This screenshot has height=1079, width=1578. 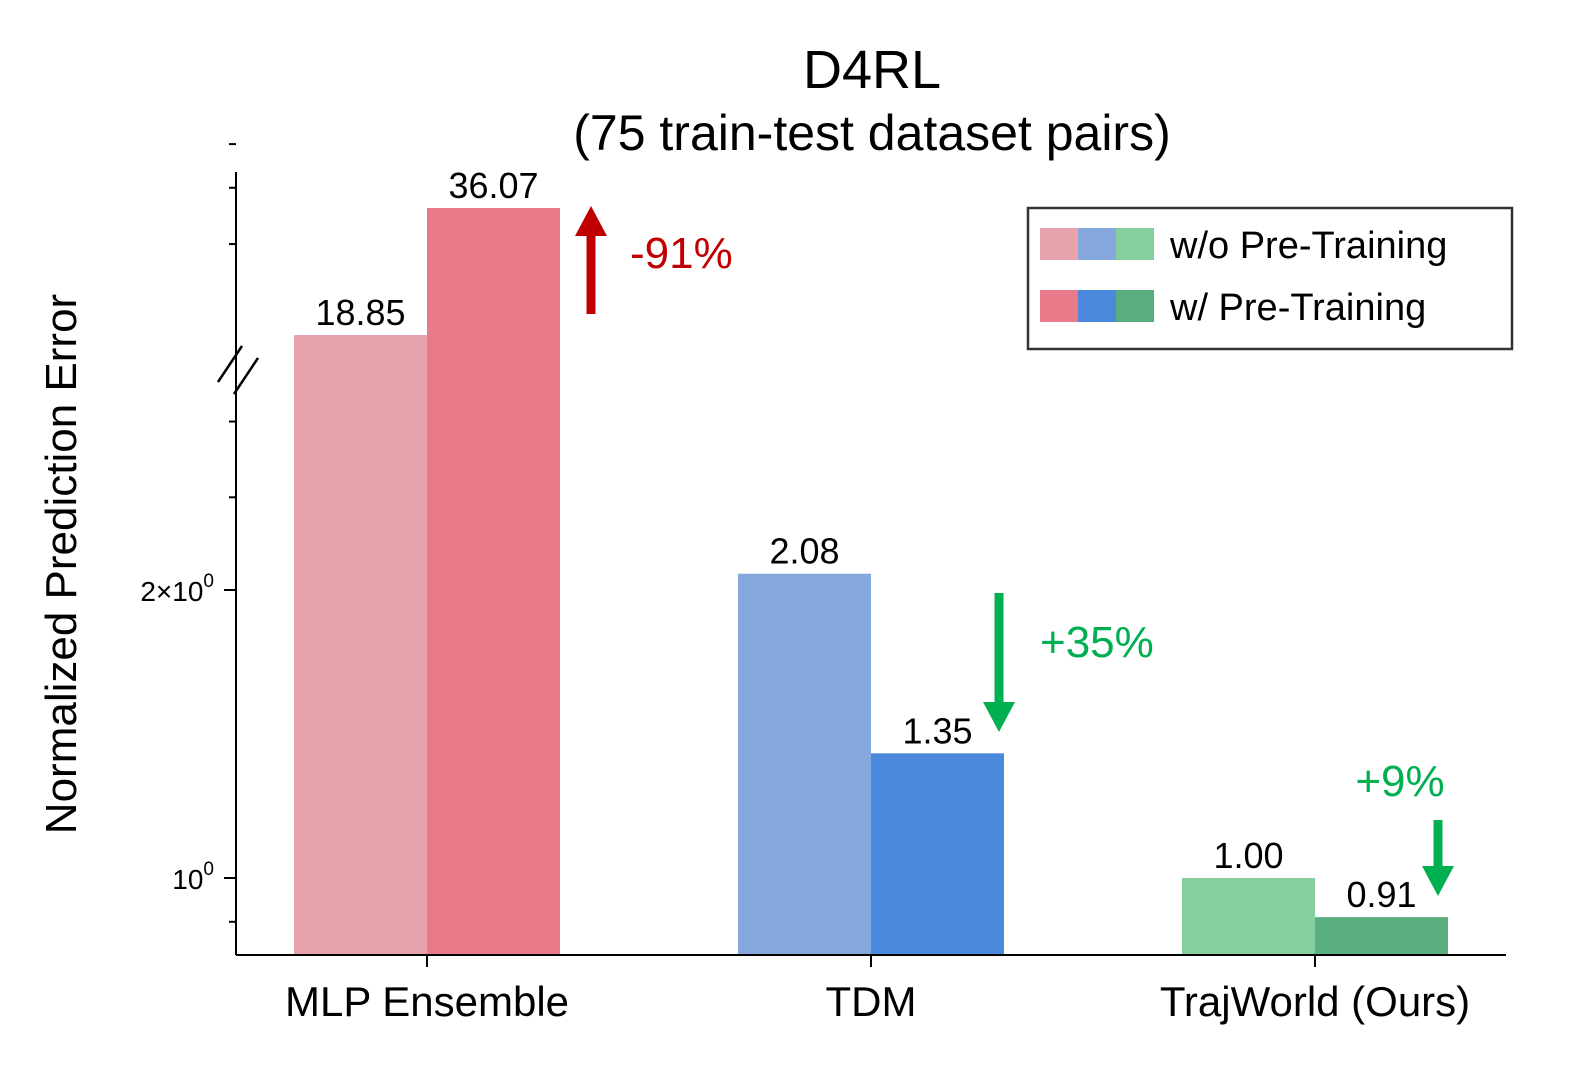 What do you see at coordinates (1315, 1001) in the screenshot?
I see `x-tick-label: TrajWorld (Ours)` at bounding box center [1315, 1001].